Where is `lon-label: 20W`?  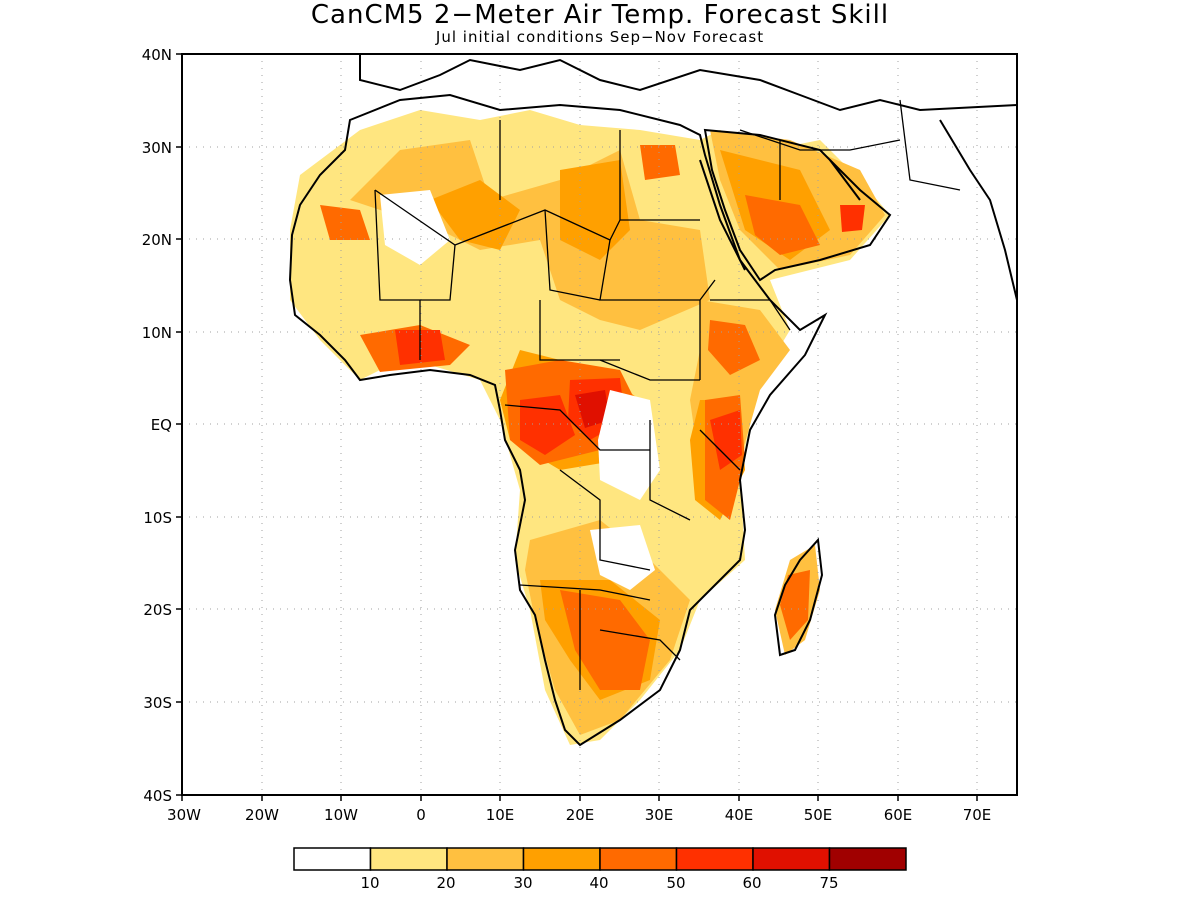
lon-label: 20W is located at coordinates (262, 815).